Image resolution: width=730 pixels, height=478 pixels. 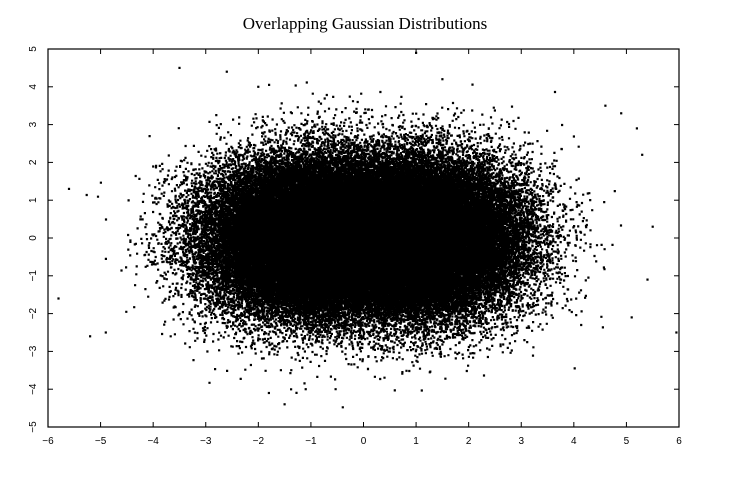 I want to click on x-tick-label: 4, so click(x=574, y=441).